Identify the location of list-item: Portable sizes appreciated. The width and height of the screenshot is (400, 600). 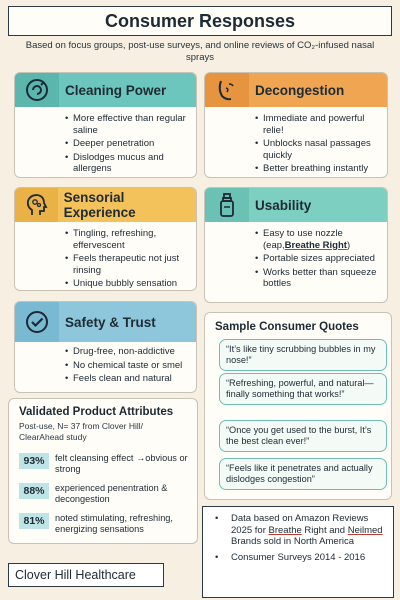
(317, 259).